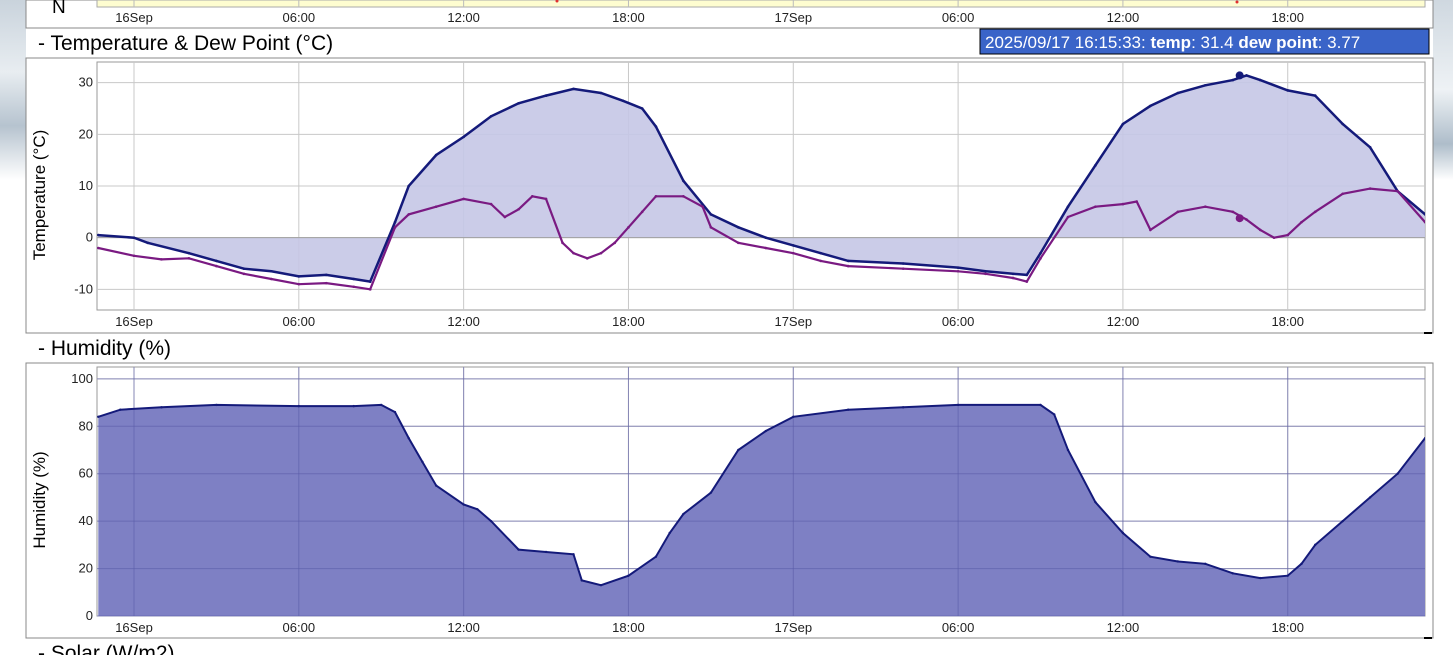  I want to click on x-tick-label: 06:00, so click(299, 627).